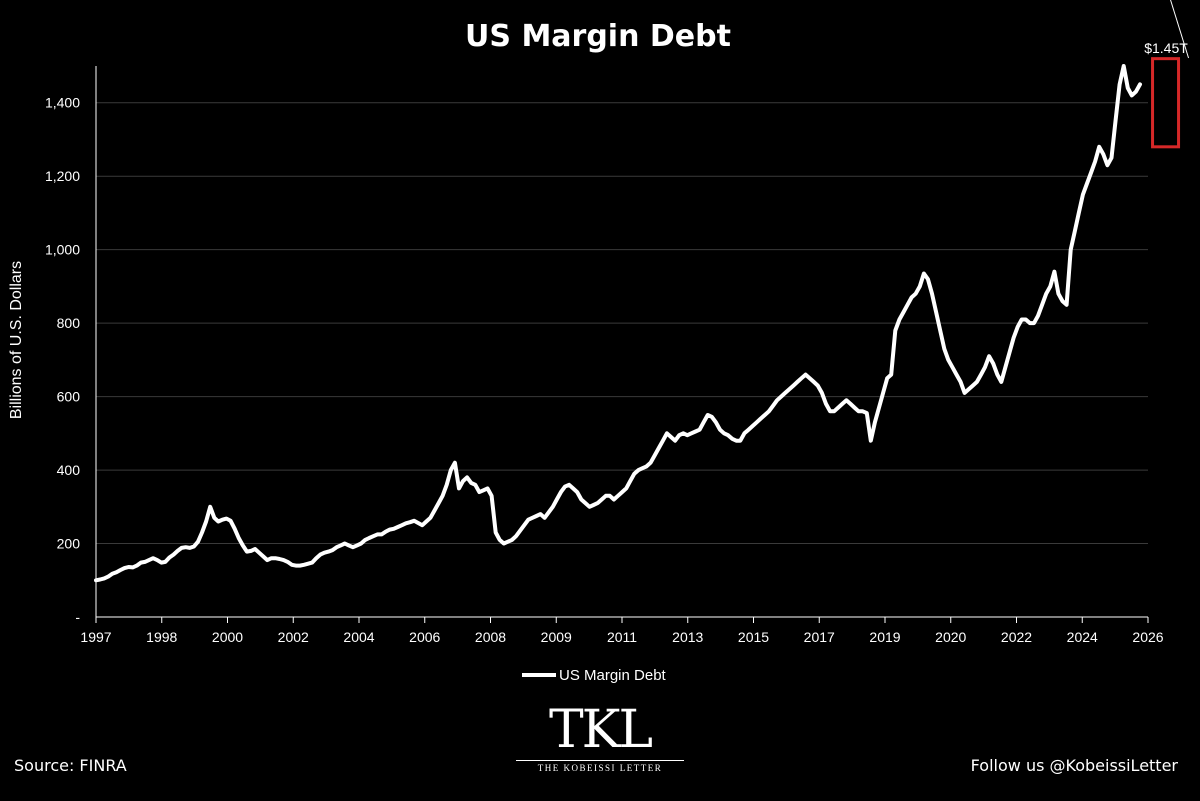 This screenshot has width=1200, height=801. I want to click on x-tick-label: 2008, so click(490, 637).